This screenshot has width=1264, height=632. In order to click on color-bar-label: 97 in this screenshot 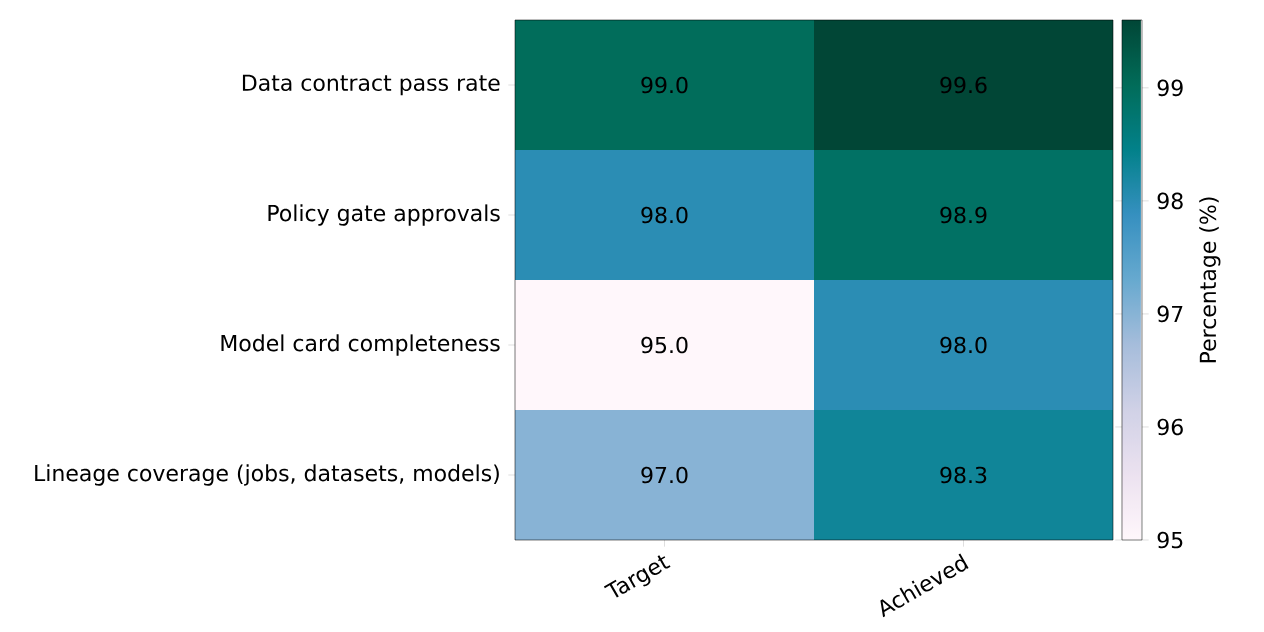, I will do `click(1170, 314)`.